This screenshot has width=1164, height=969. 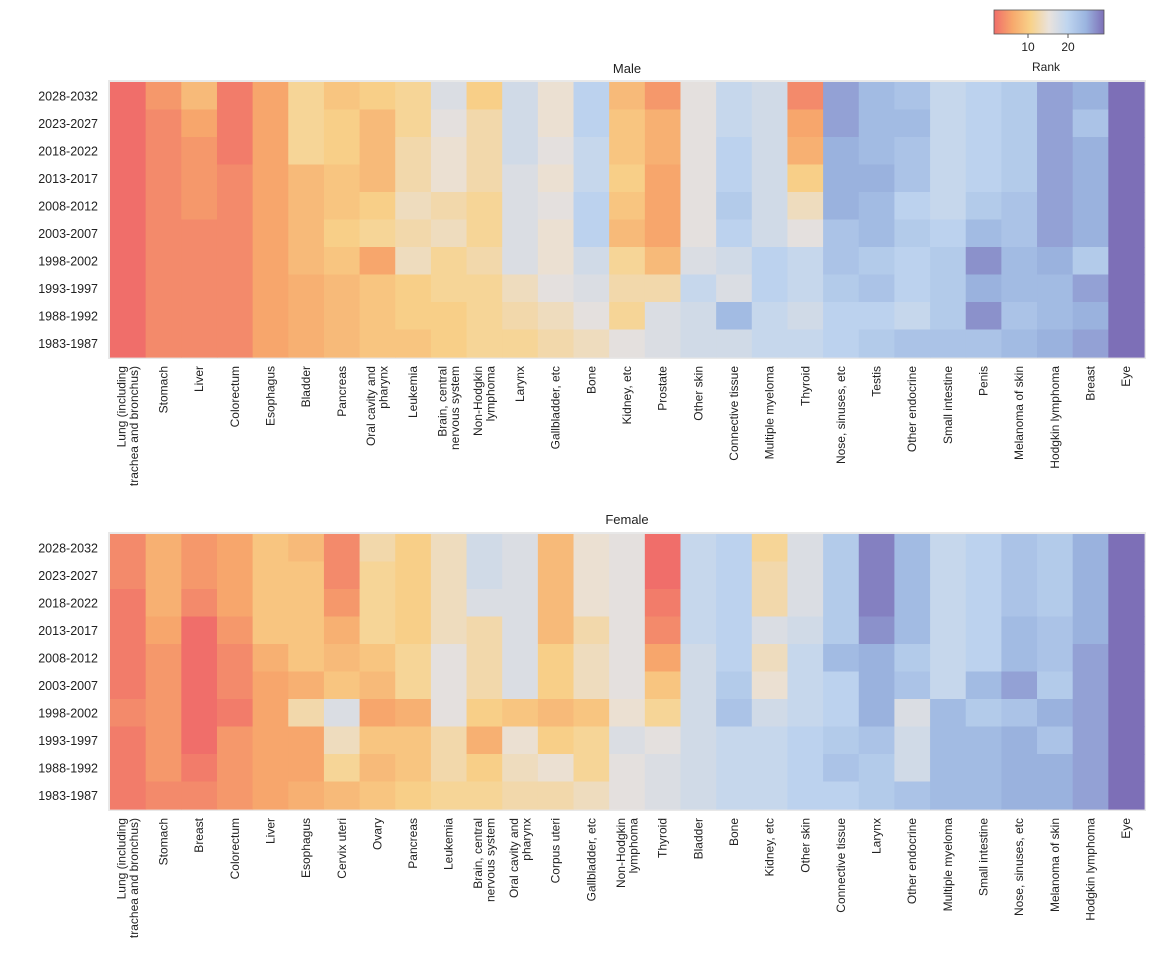 I want to click on column-label: Brain, centralnervous system, so click(x=448, y=408).